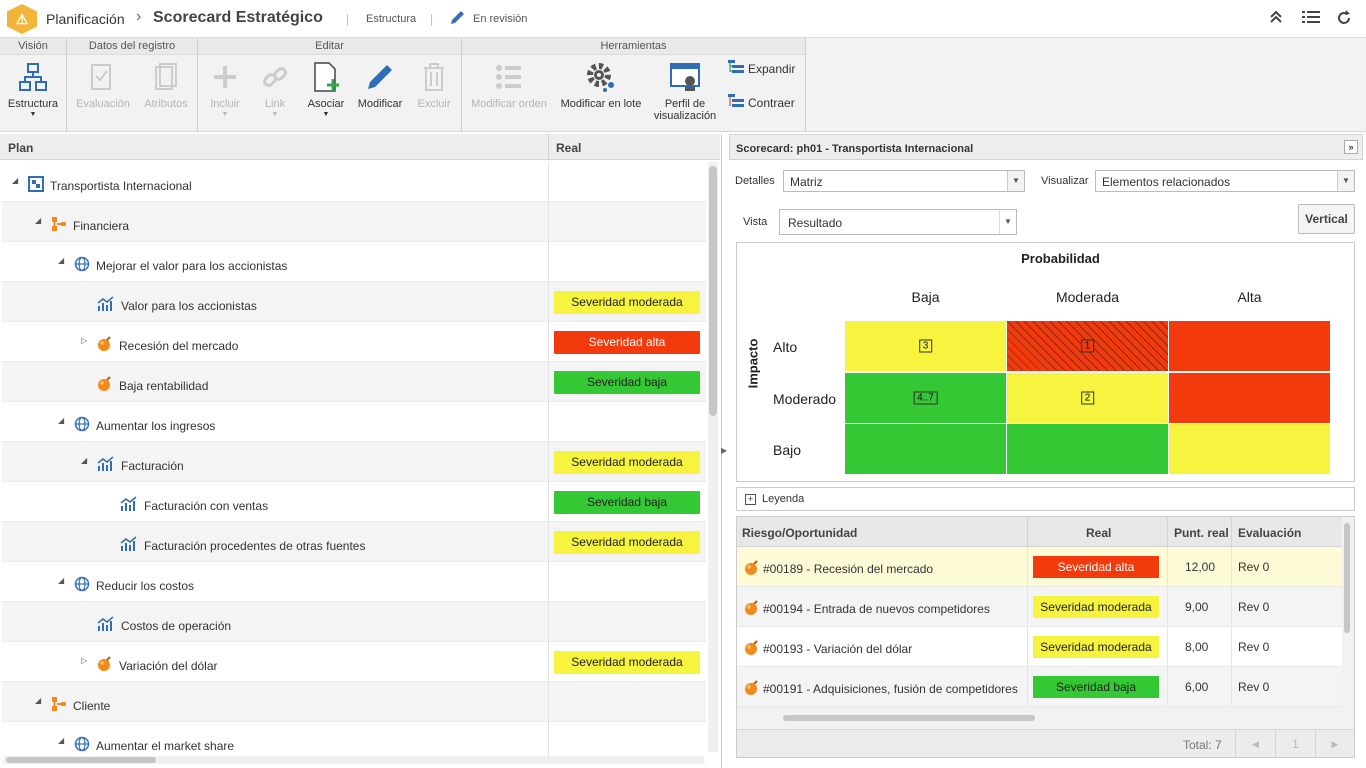 This screenshot has height=768, width=1366. I want to click on matrix-cell: 3, so click(925, 346).